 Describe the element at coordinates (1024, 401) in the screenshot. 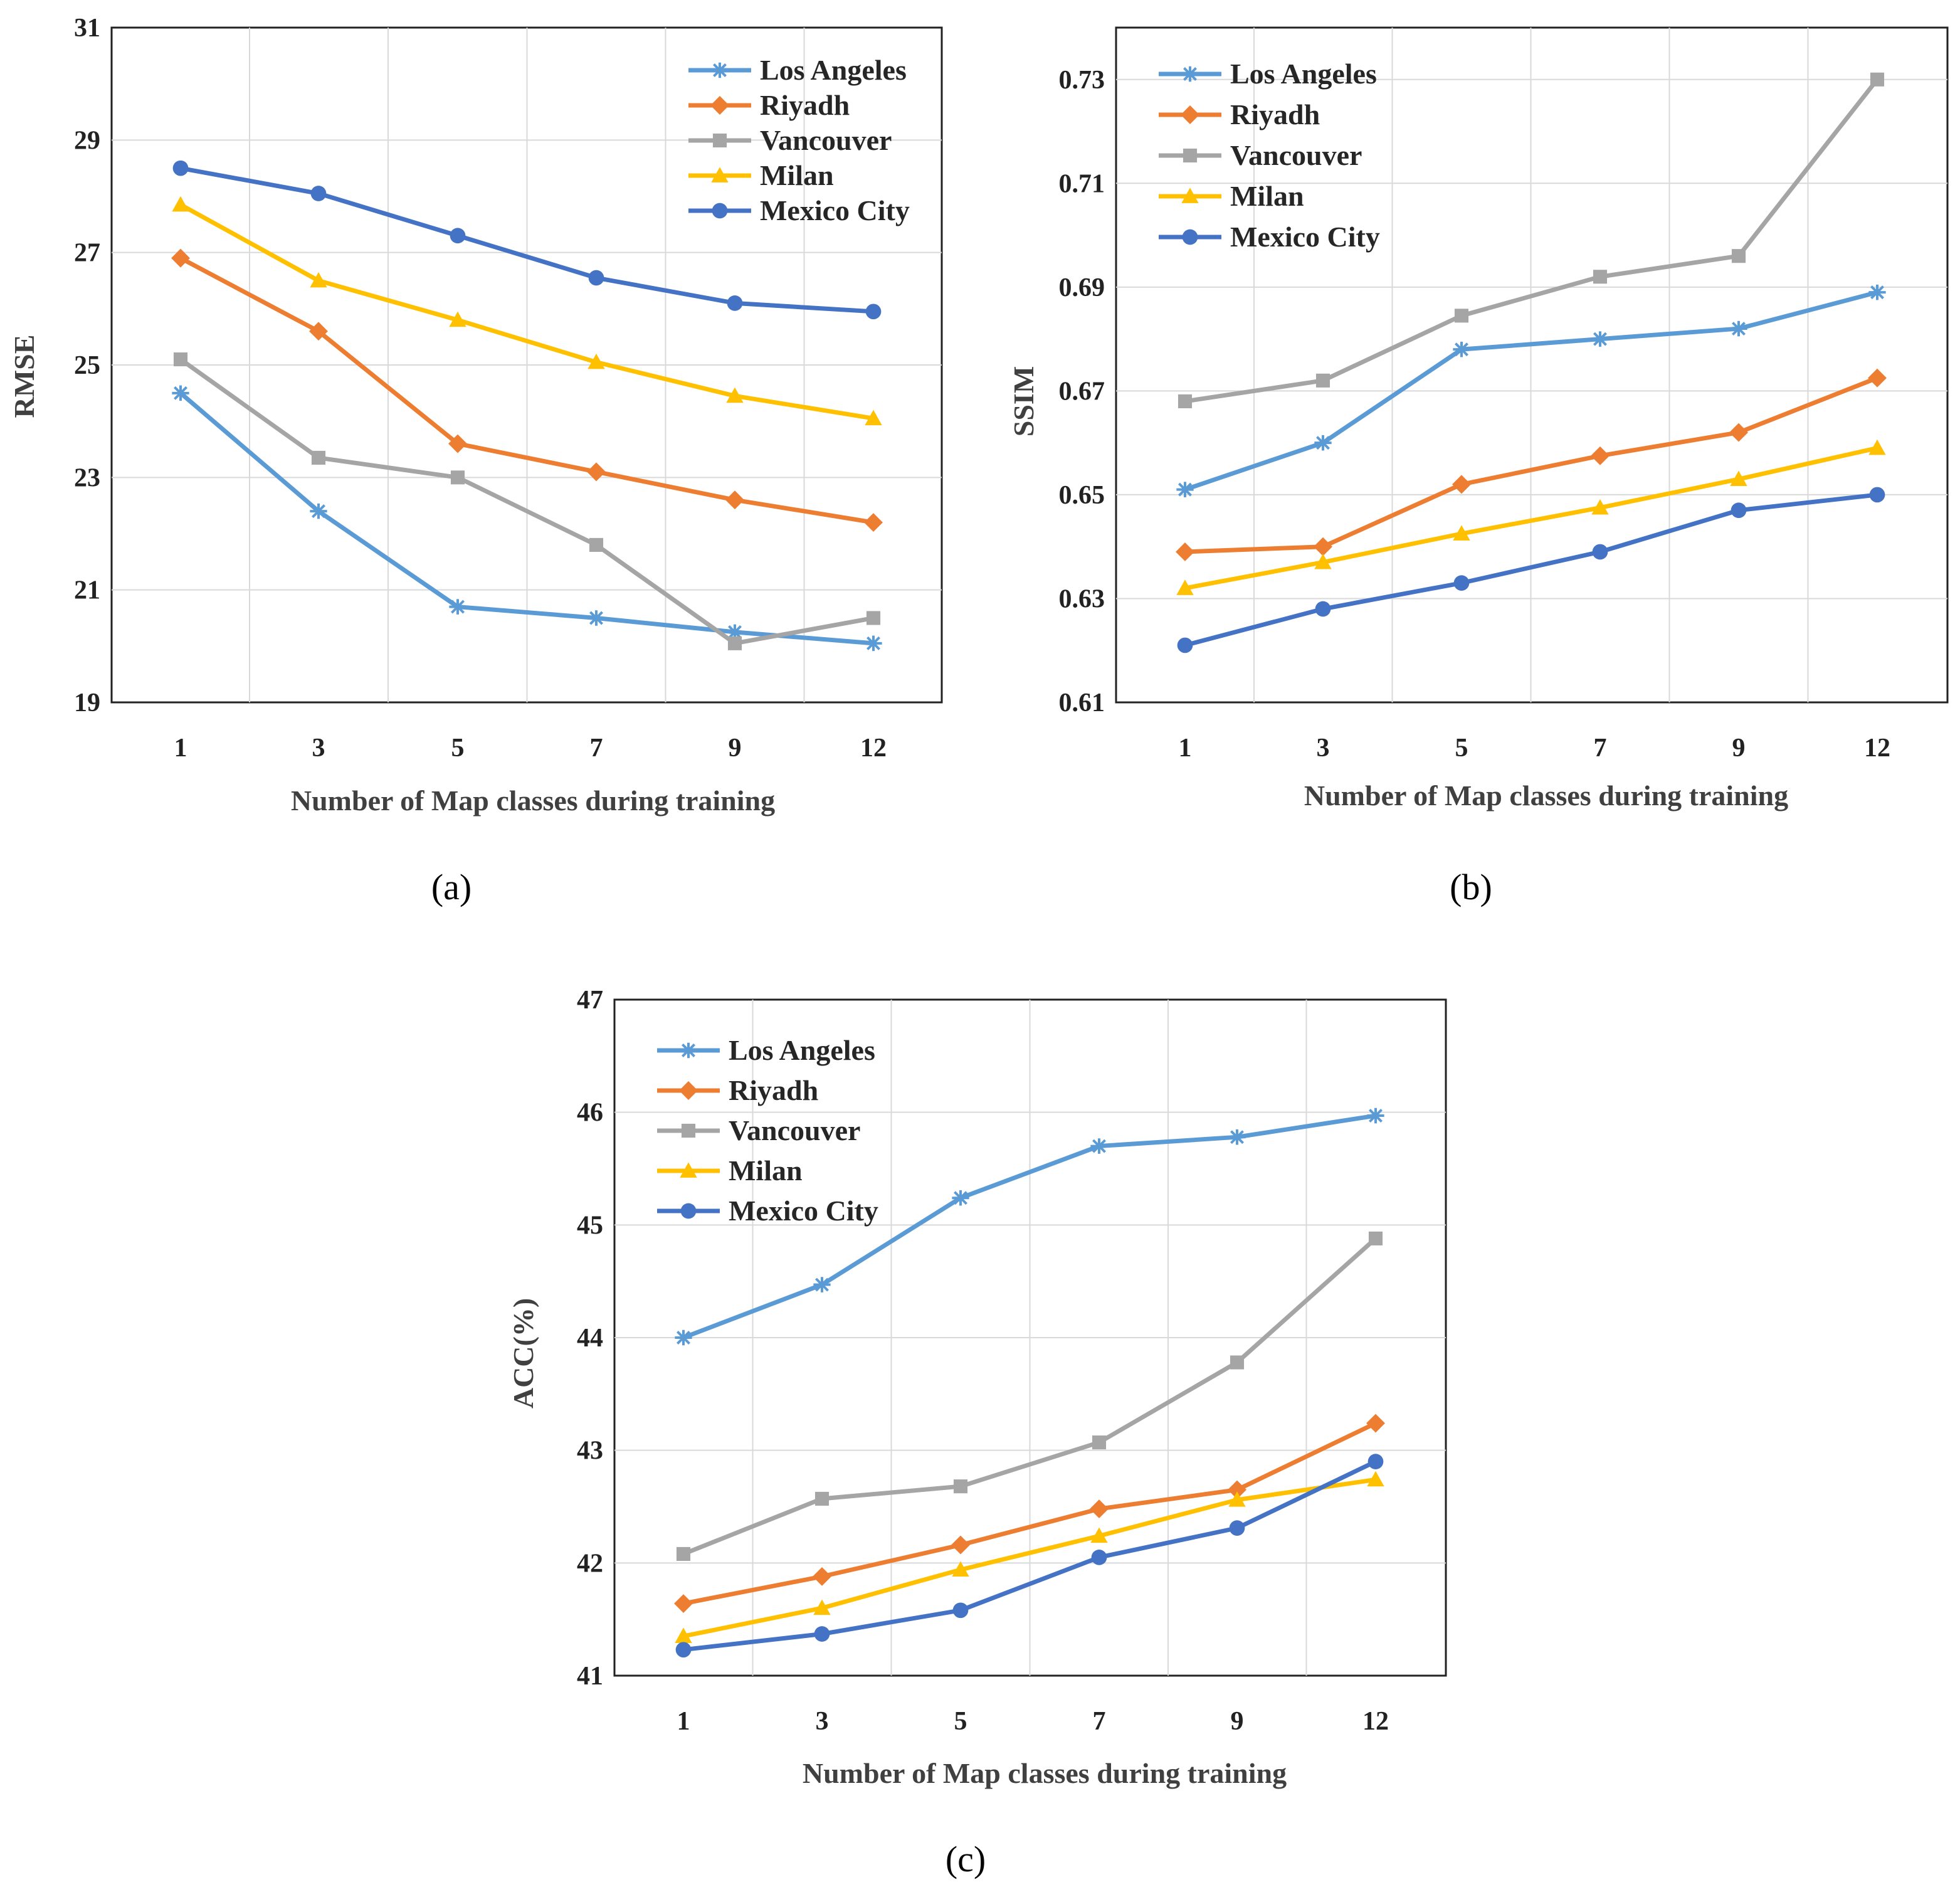

I see `y-axis-title: SSIM` at that location.